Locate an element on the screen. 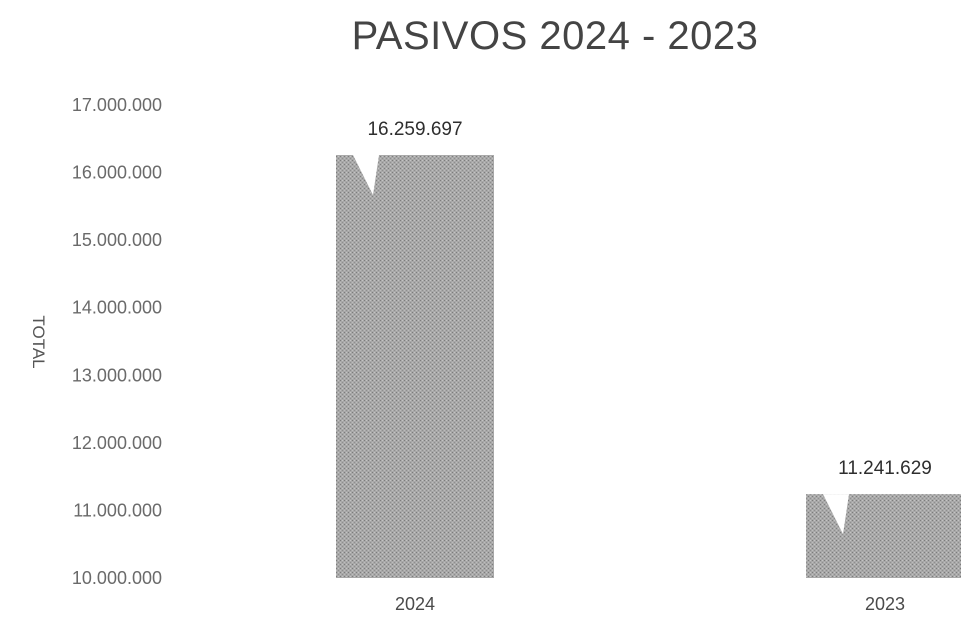  y-tick-label: 11.000.000 is located at coordinates (117, 510).